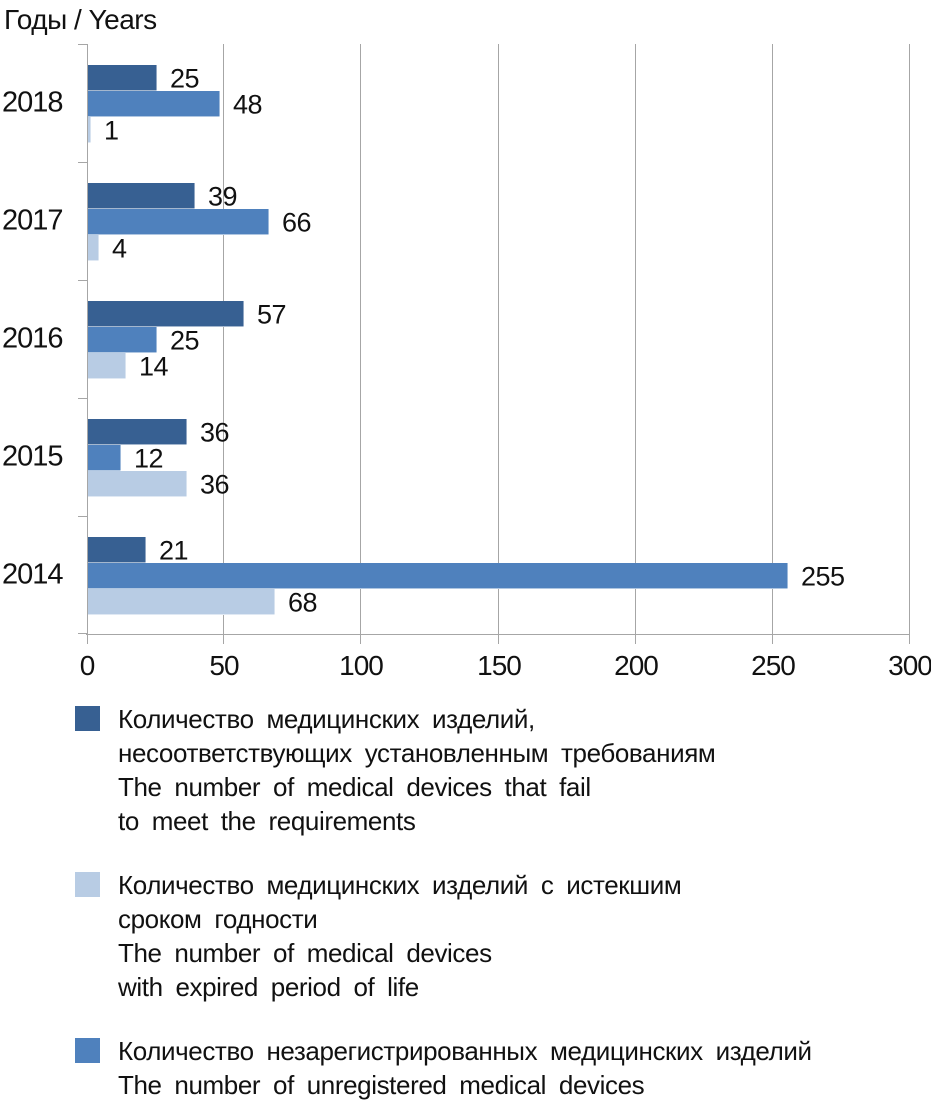 Image resolution: width=931 pixels, height=1109 pixels. Describe the element at coordinates (248, 104) in the screenshot. I see `bar-value-label: 48` at that location.